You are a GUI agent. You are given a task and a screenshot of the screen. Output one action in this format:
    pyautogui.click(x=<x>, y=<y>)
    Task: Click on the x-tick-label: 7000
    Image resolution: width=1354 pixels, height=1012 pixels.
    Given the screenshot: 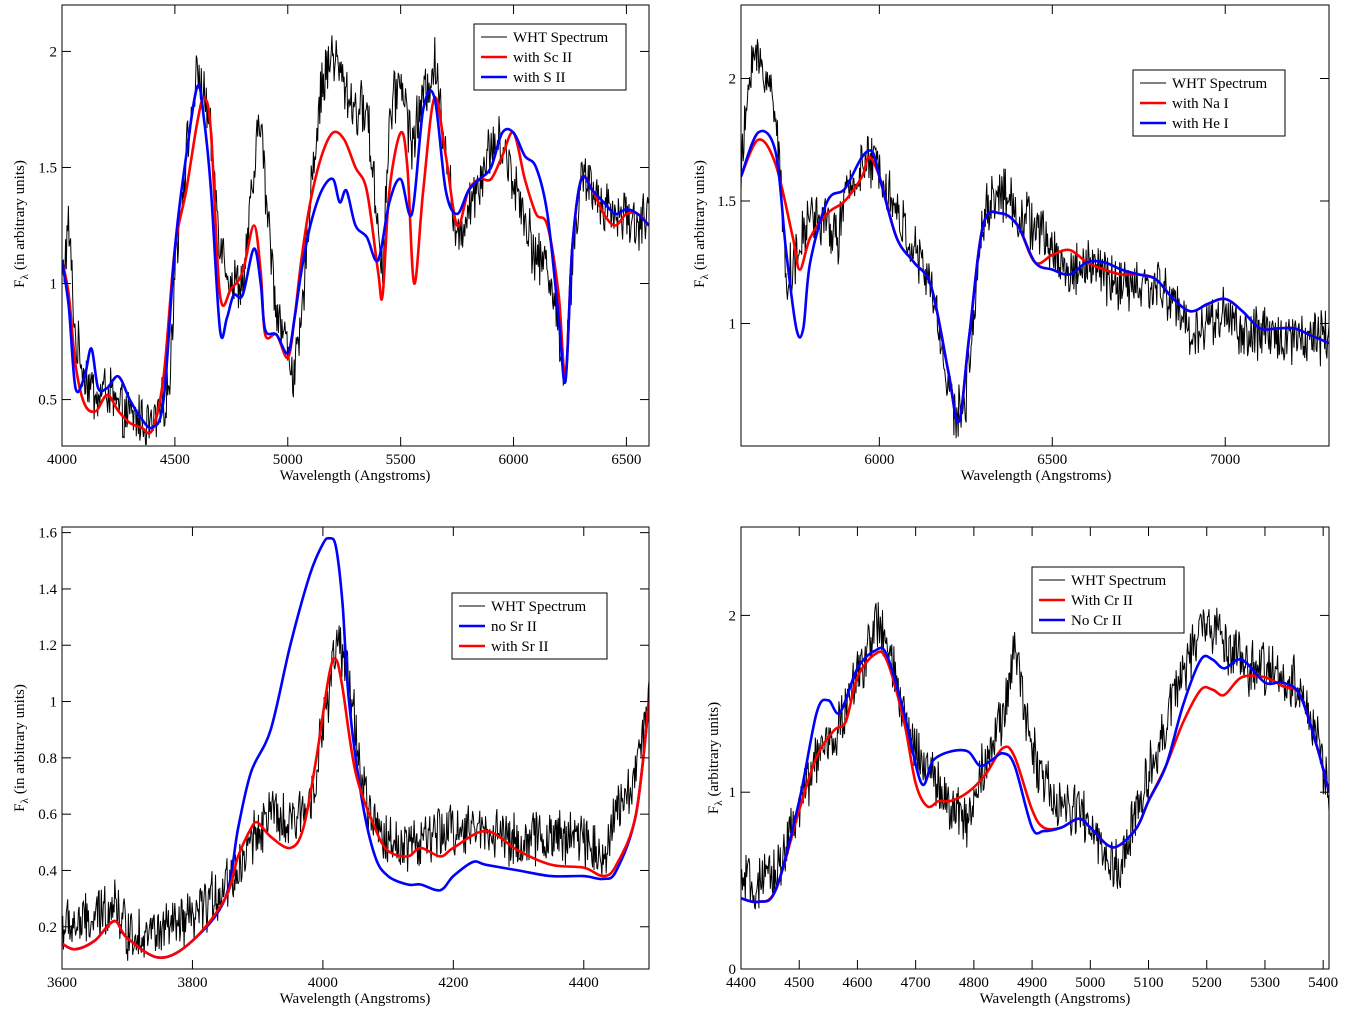 What is the action you would take?
    pyautogui.click(x=1225, y=460)
    